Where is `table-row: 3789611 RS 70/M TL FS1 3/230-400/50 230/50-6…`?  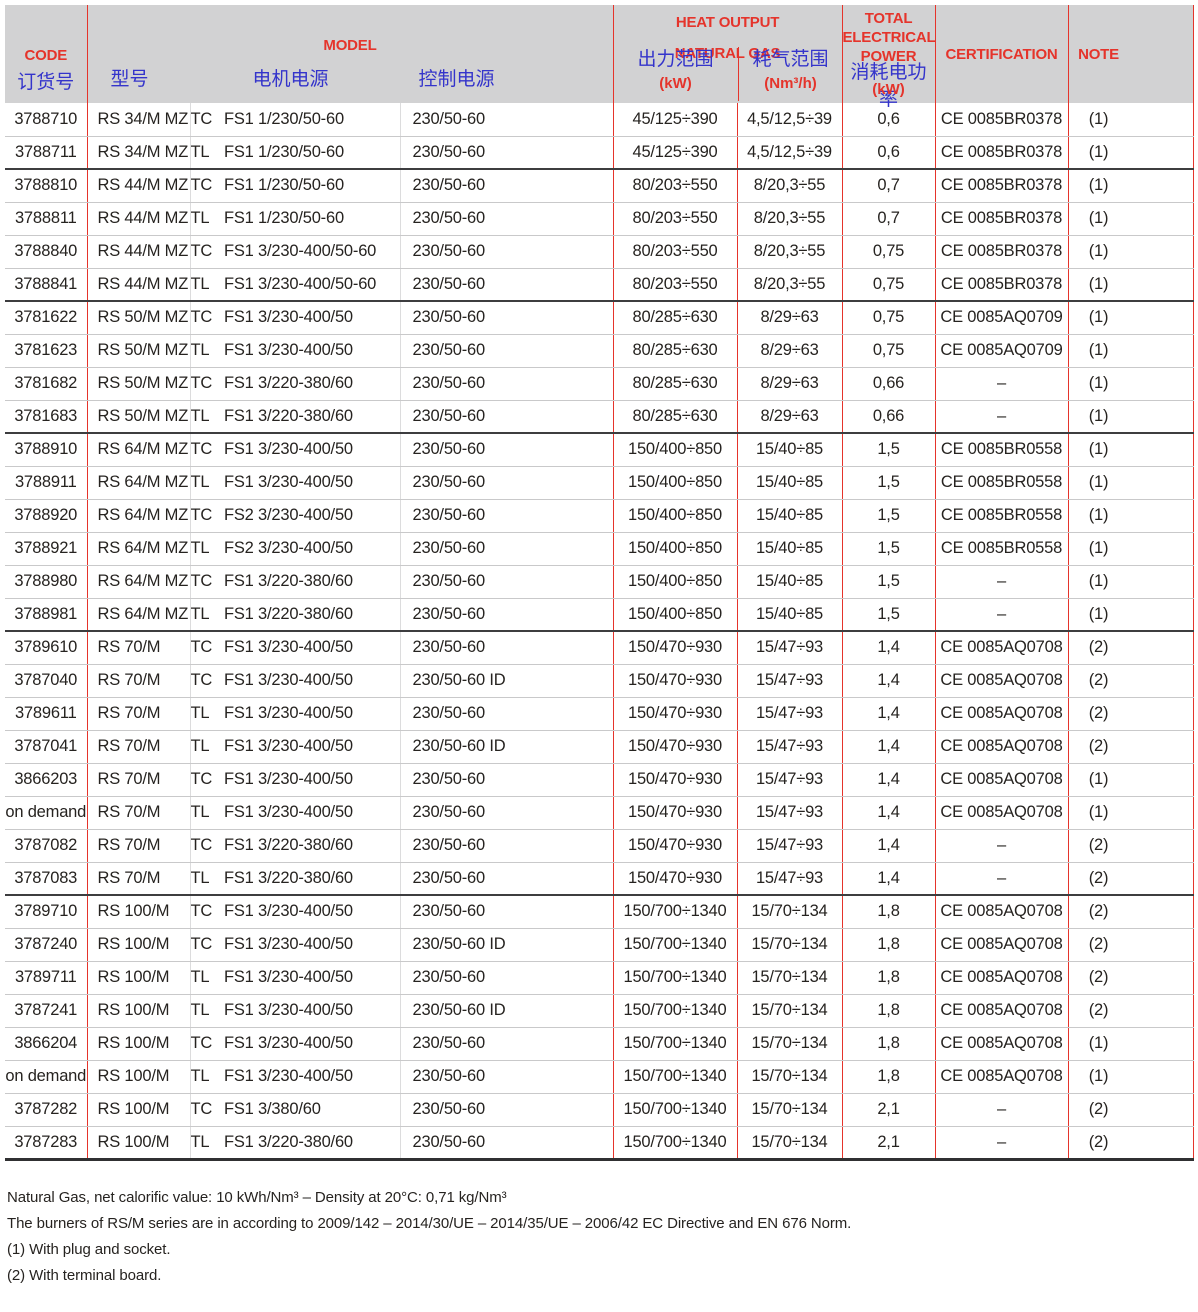 table-row: 3789611 RS 70/M TL FS1 3/230-400/50 230/50-6… is located at coordinates (599, 714).